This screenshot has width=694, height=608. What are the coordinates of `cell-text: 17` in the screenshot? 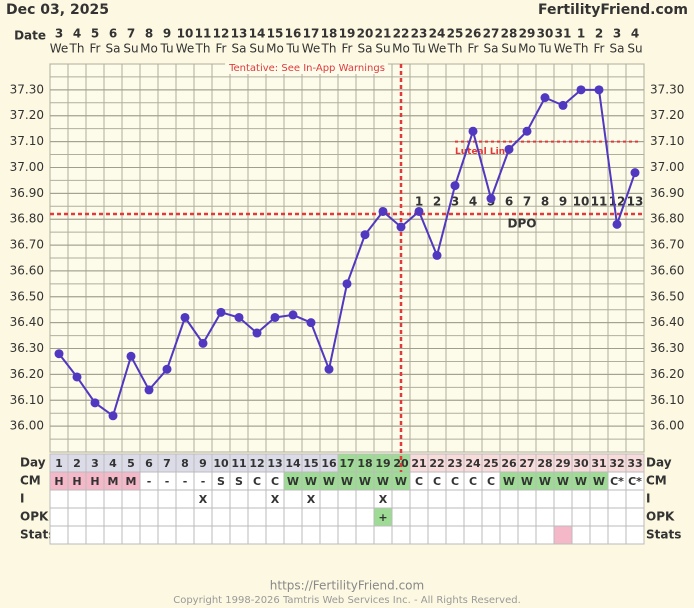 It's located at (346, 463).